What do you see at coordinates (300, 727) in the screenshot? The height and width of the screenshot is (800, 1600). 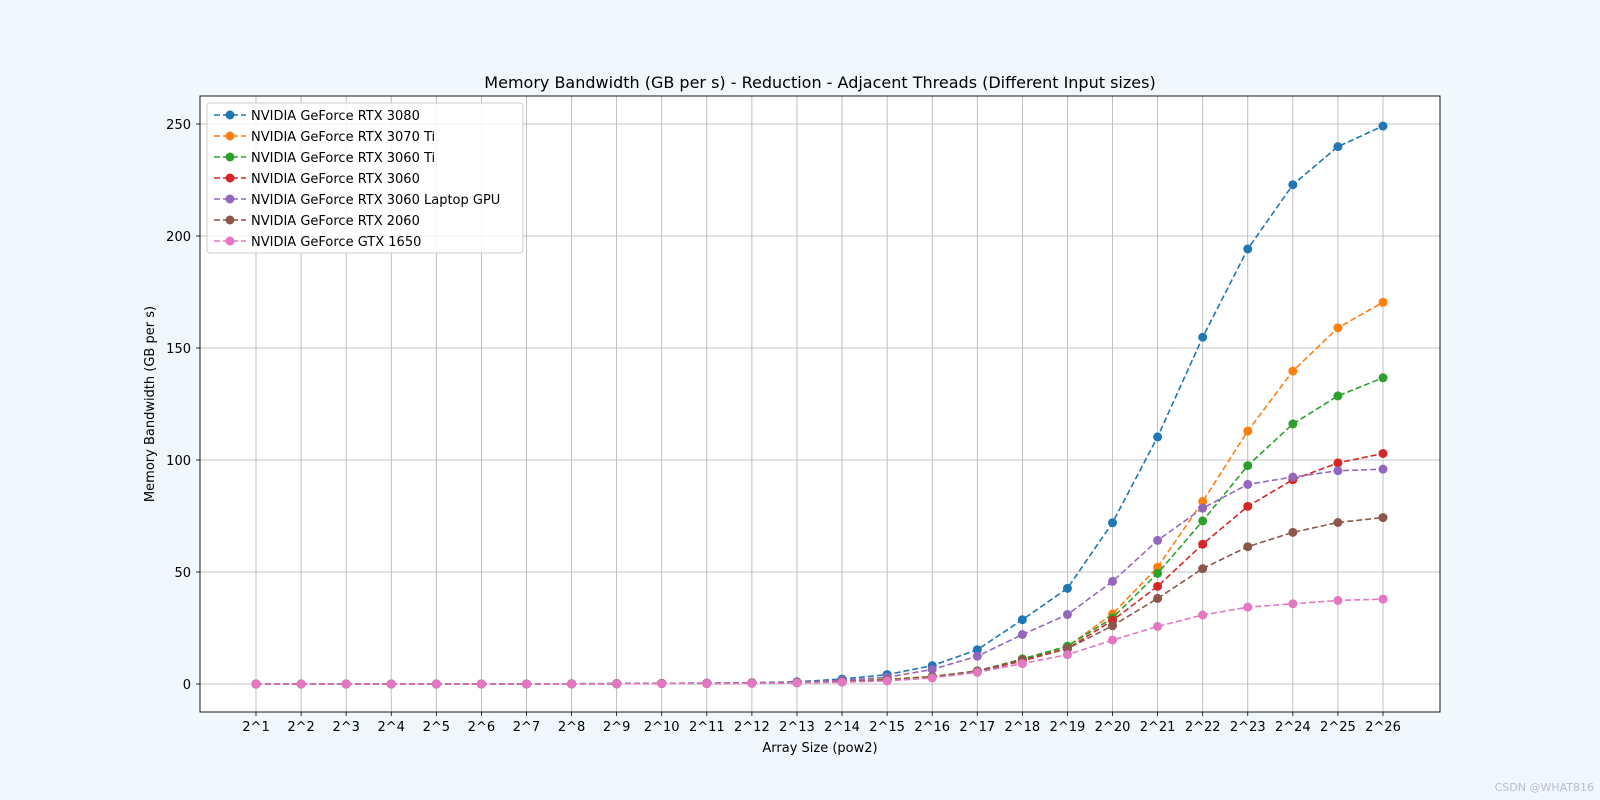 I see `x-tick-label: 2^2` at bounding box center [300, 727].